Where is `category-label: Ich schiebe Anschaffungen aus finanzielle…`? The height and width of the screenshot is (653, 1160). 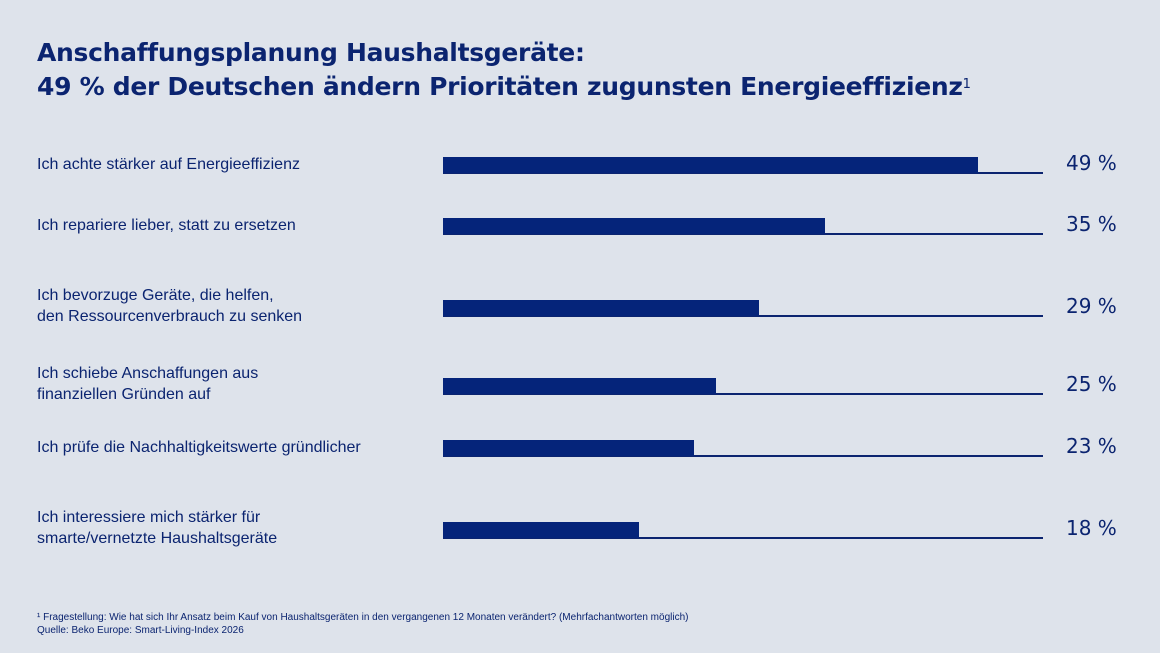 category-label: Ich schiebe Anschaffungen aus finanzielle… is located at coordinates (147, 384).